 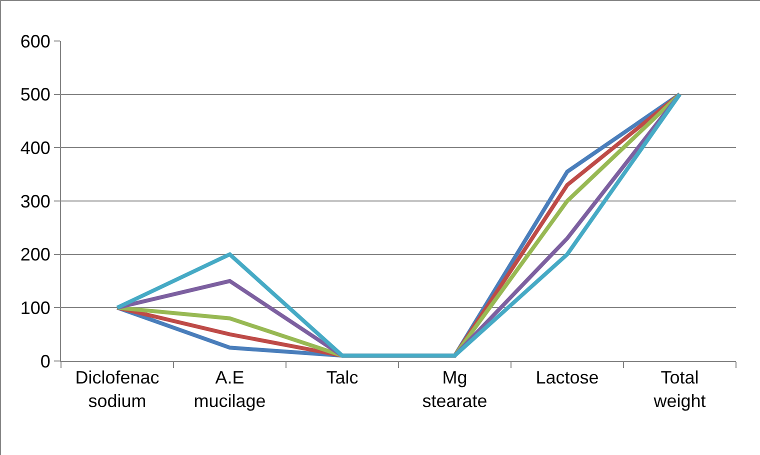 I want to click on x-tick-label: Total weight, so click(x=679, y=389).